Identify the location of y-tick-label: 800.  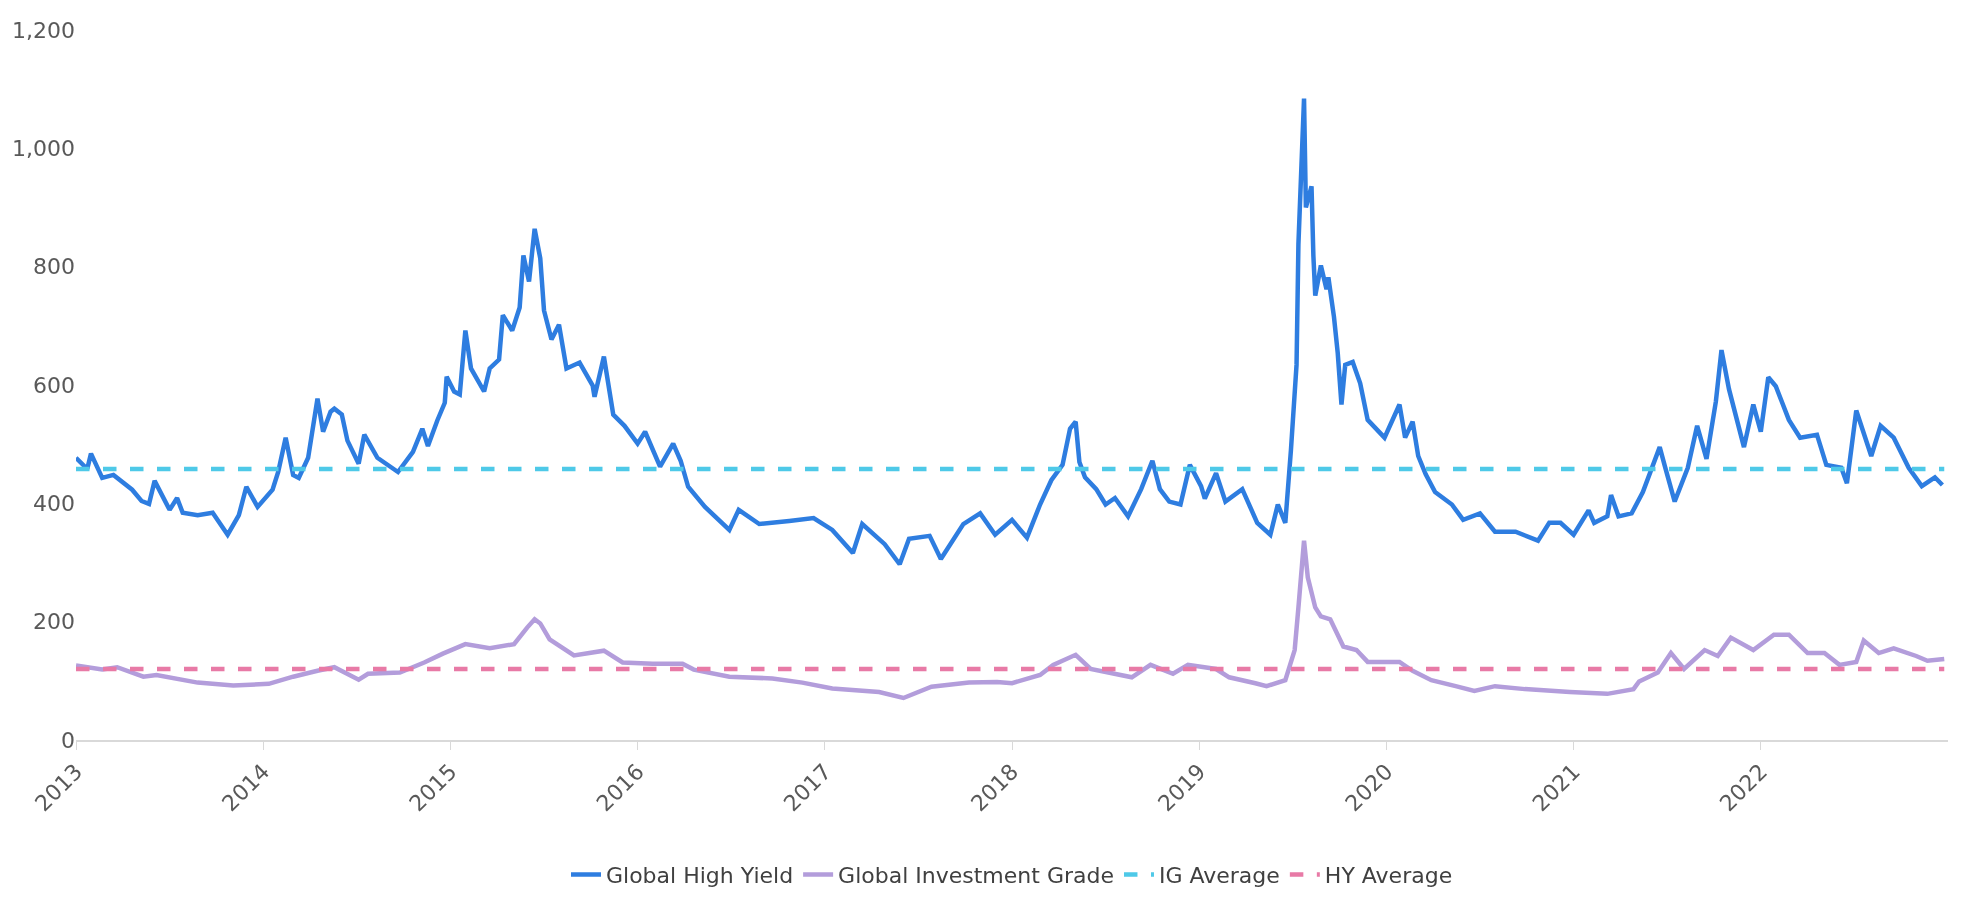
(54, 267).